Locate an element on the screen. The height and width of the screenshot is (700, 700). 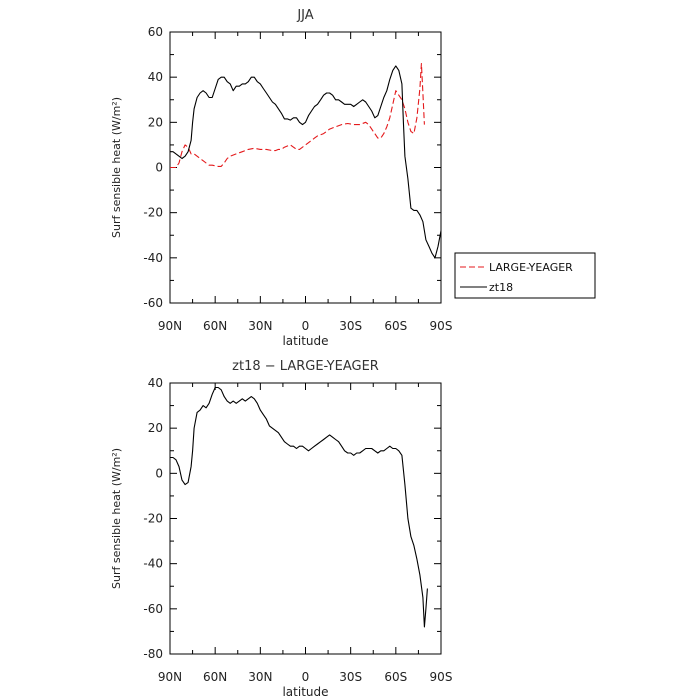
series-line-zt18 is located at coordinates (306, 162).